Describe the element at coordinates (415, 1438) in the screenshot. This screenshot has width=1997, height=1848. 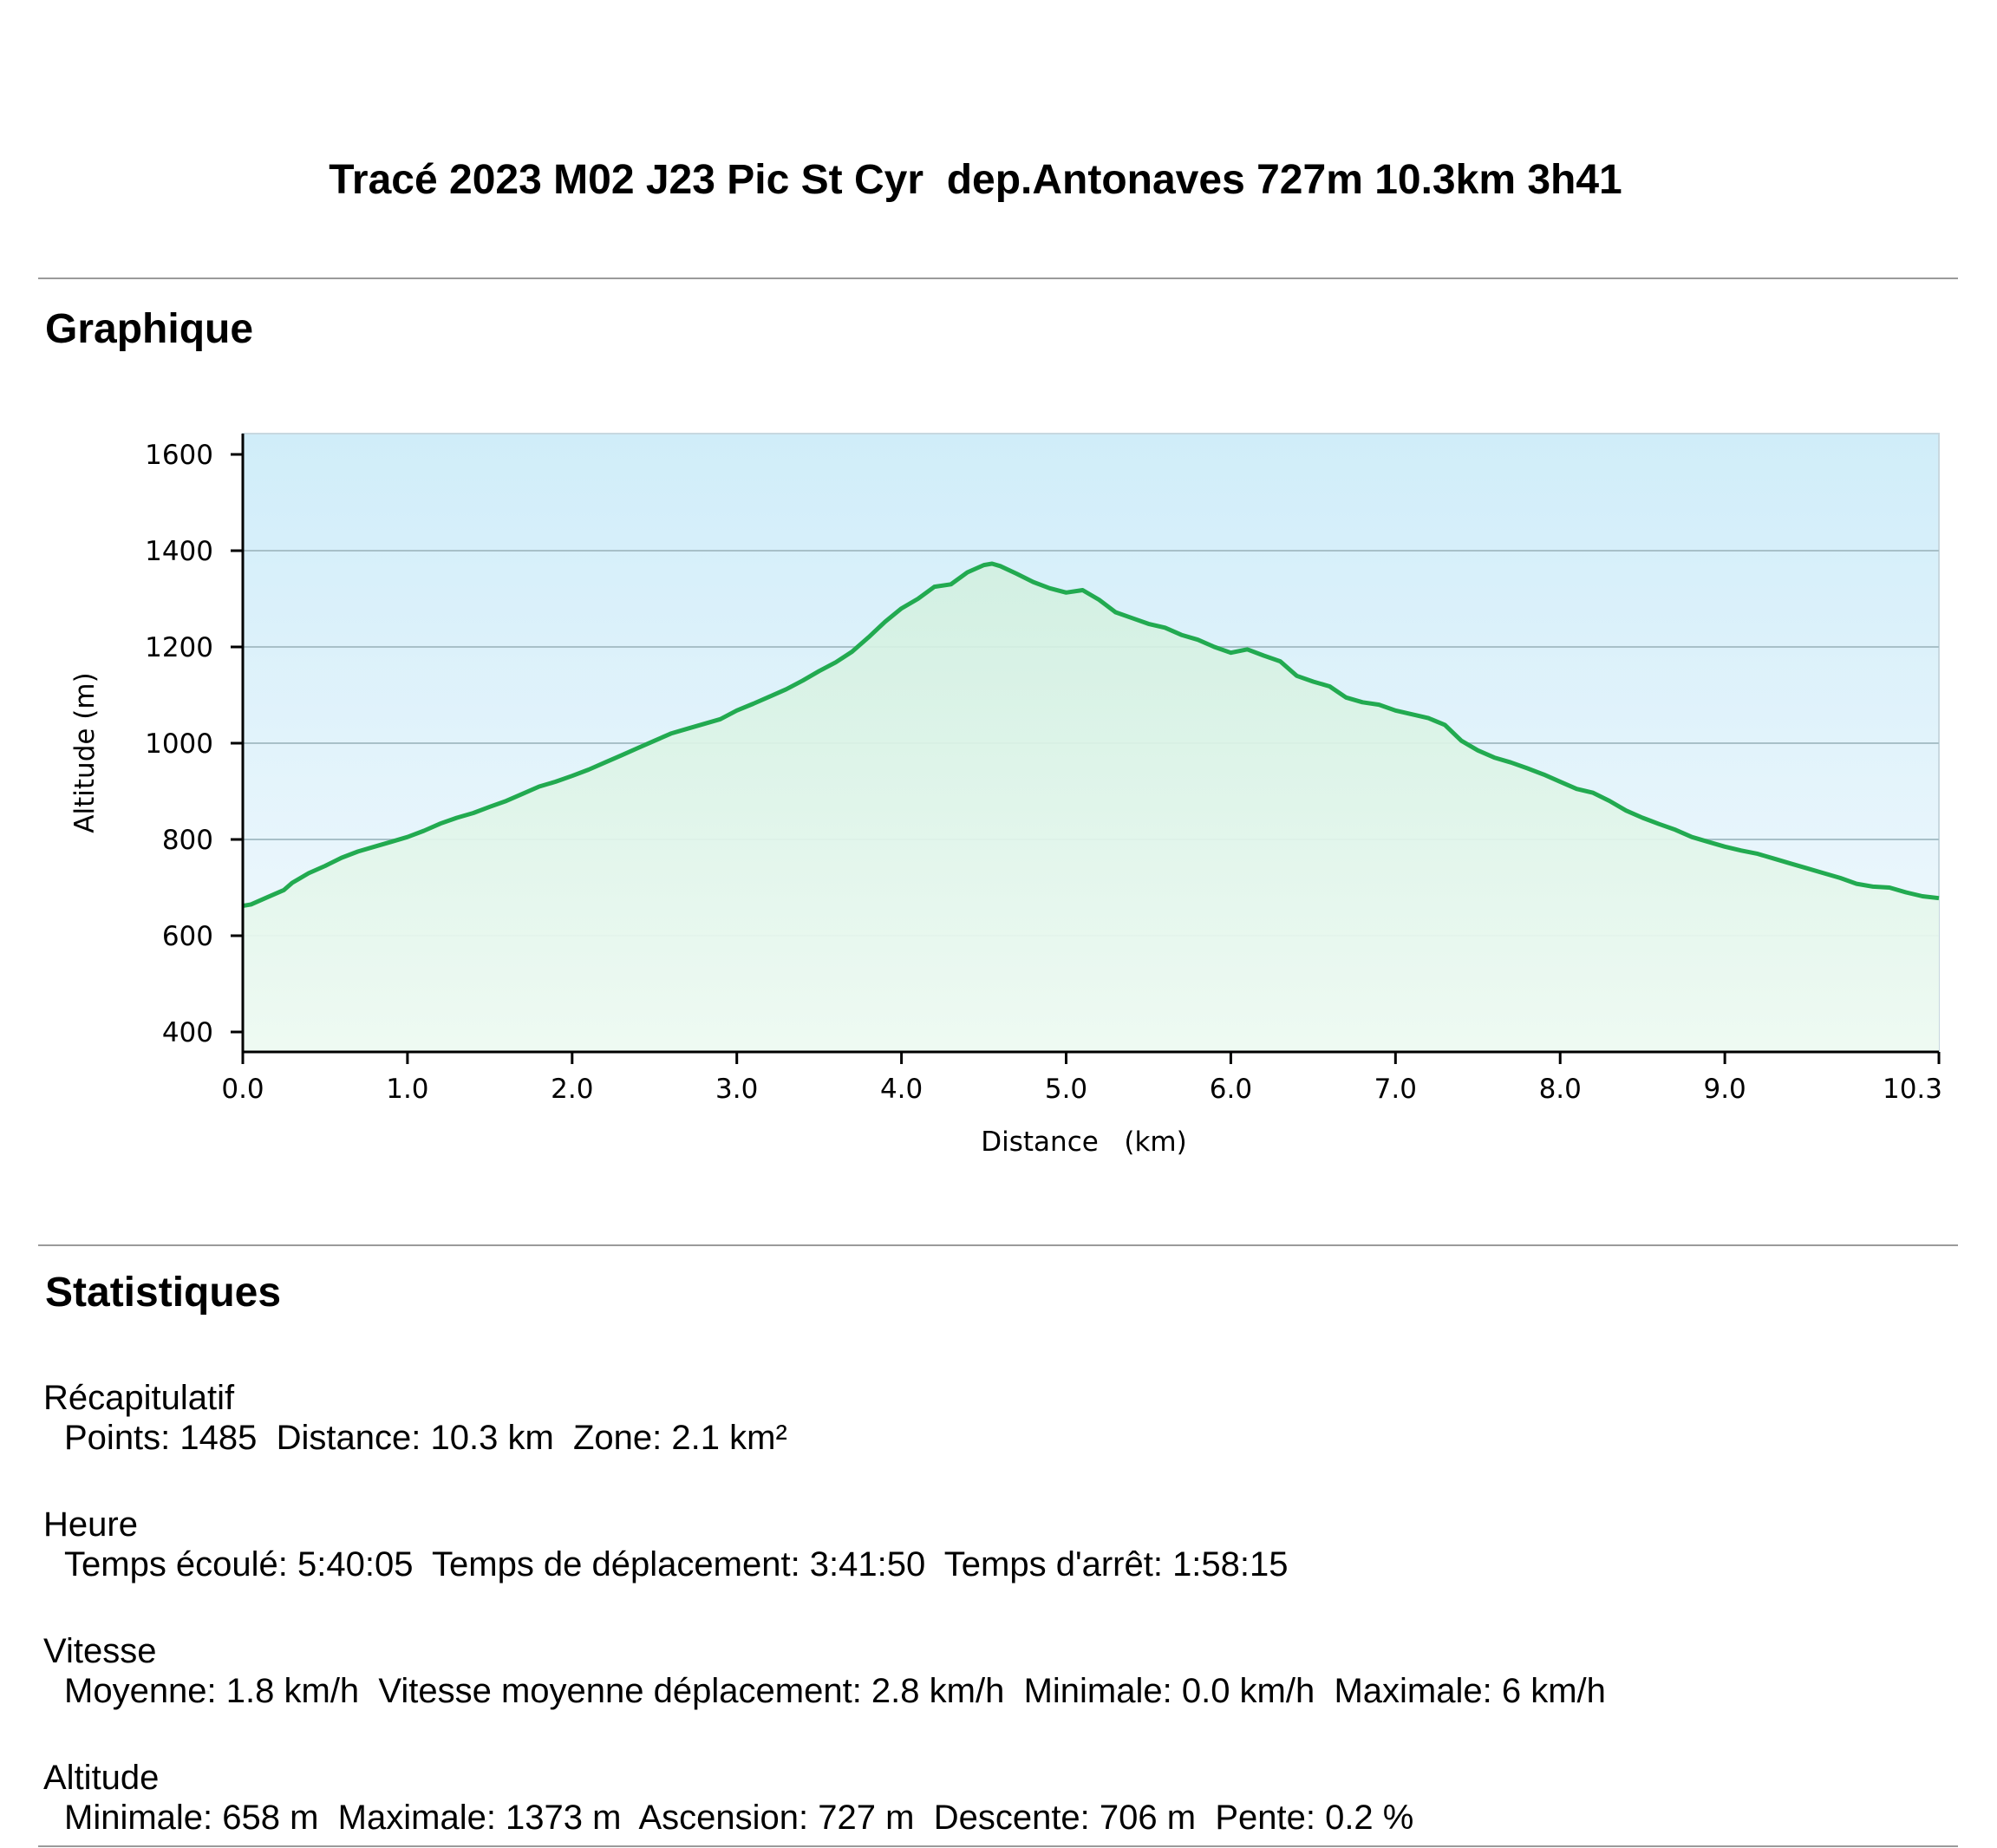
I see `stat-distance: Distance: 10.3 km` at that location.